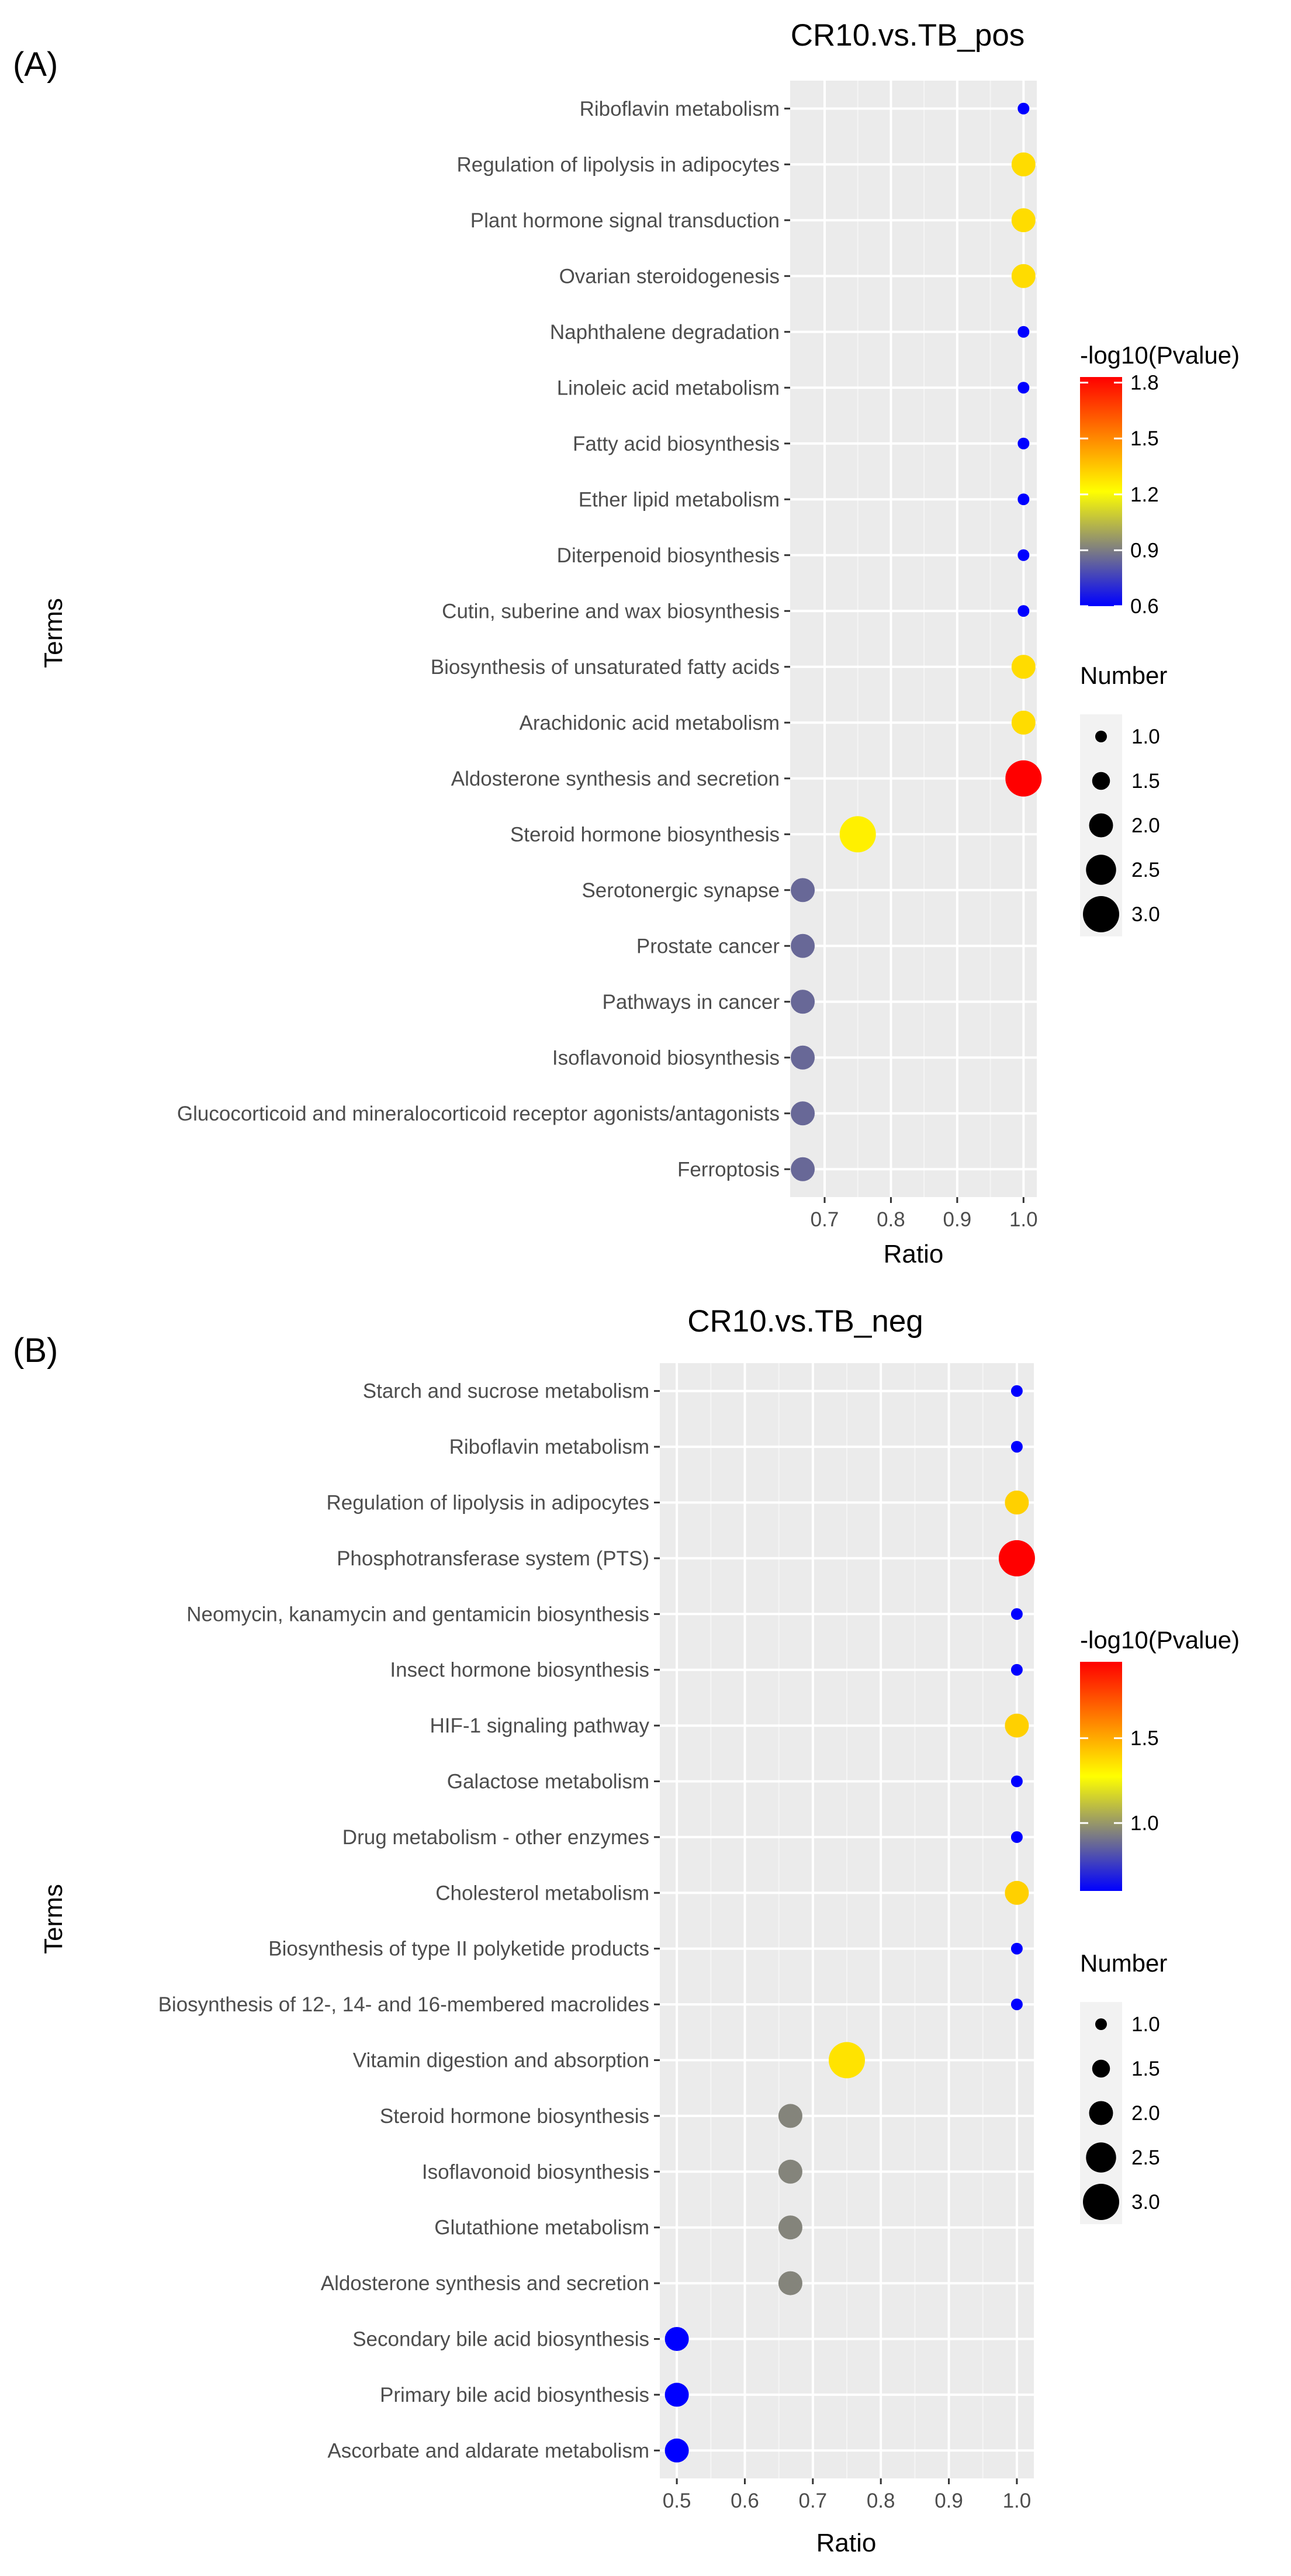 The image size is (1291, 2576). Describe the element at coordinates (549, 1447) in the screenshot. I see `panel-b-term-label: Riboflavin metabolism` at that location.